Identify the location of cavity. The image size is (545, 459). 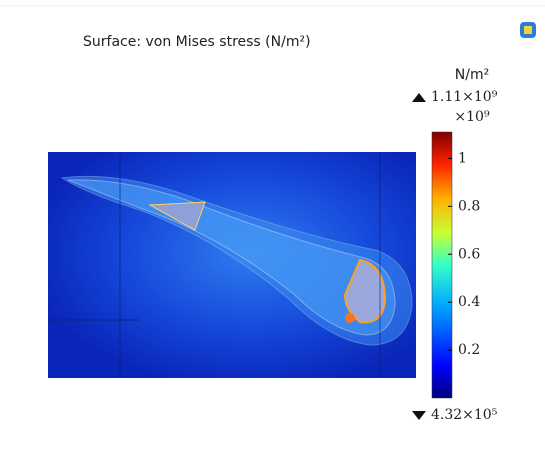
(177, 216).